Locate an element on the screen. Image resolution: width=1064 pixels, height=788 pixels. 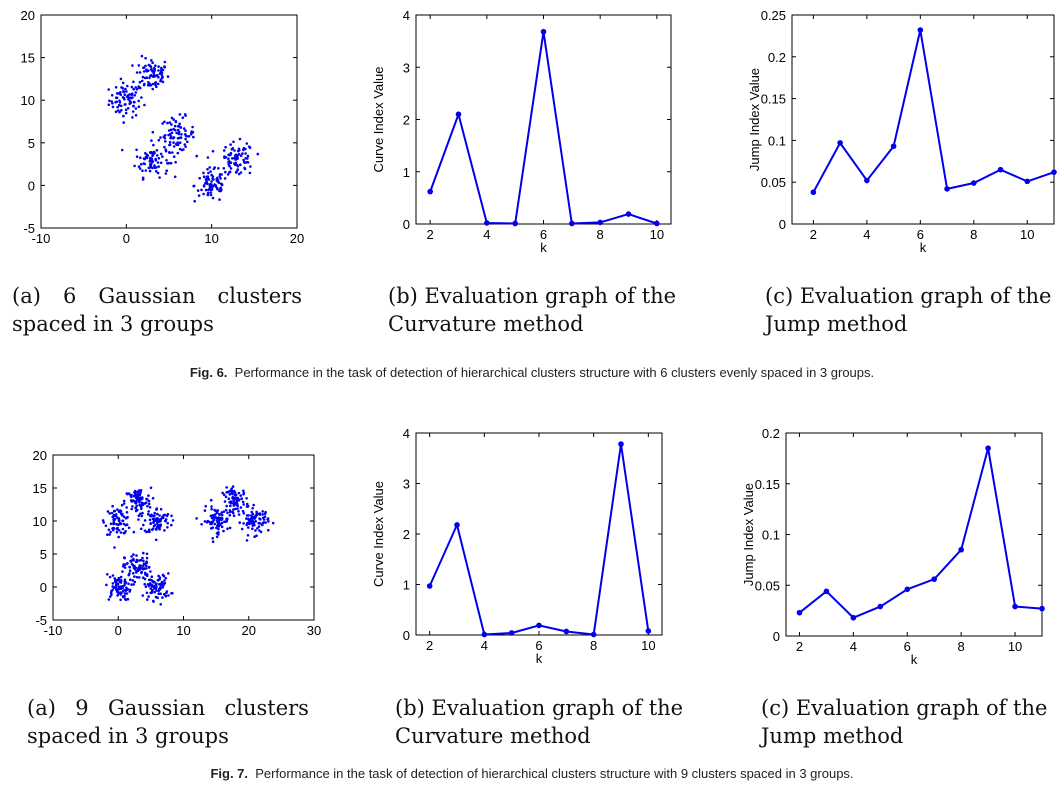
fig6a-xtick-label: -10 is located at coordinates (41, 238).